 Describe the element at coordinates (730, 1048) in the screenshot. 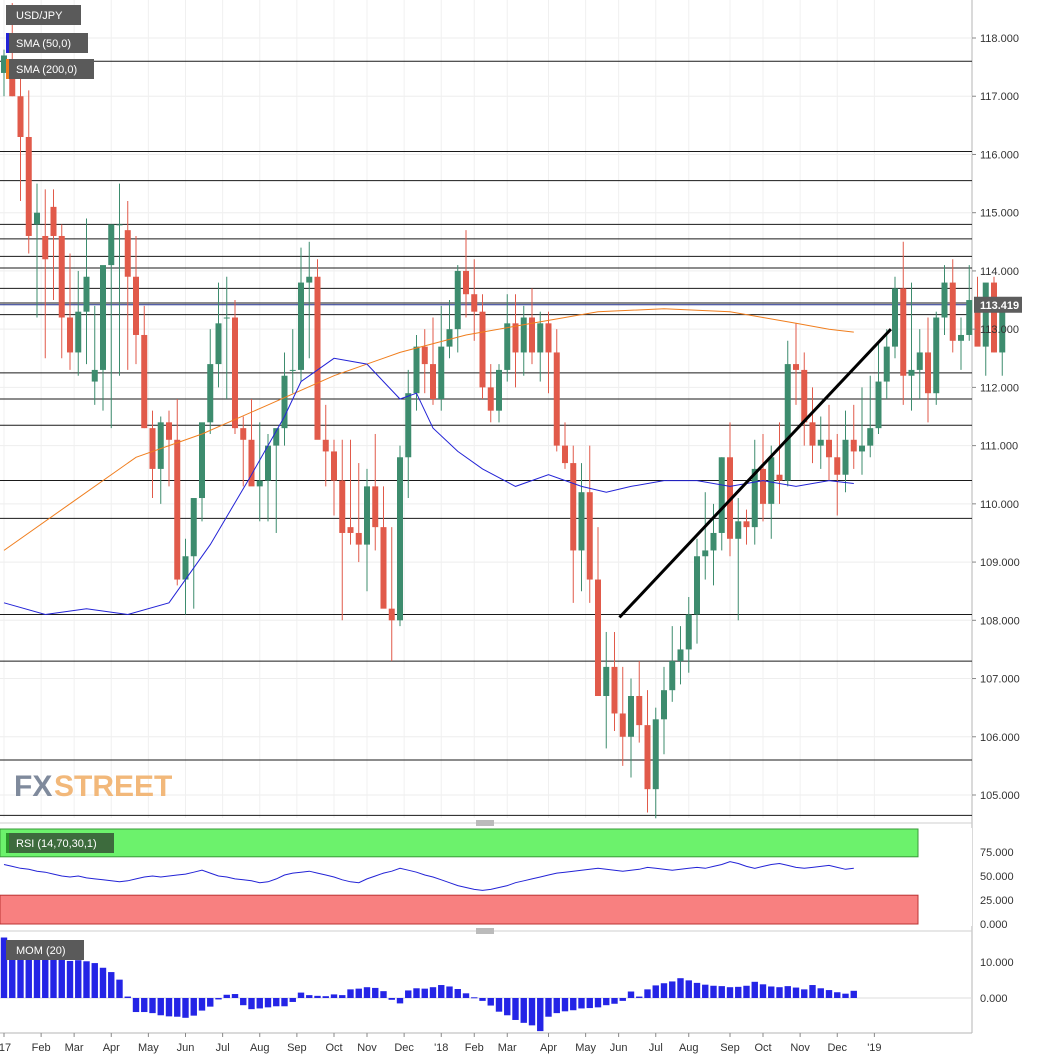

I see `x-tick-label: Sep` at that location.